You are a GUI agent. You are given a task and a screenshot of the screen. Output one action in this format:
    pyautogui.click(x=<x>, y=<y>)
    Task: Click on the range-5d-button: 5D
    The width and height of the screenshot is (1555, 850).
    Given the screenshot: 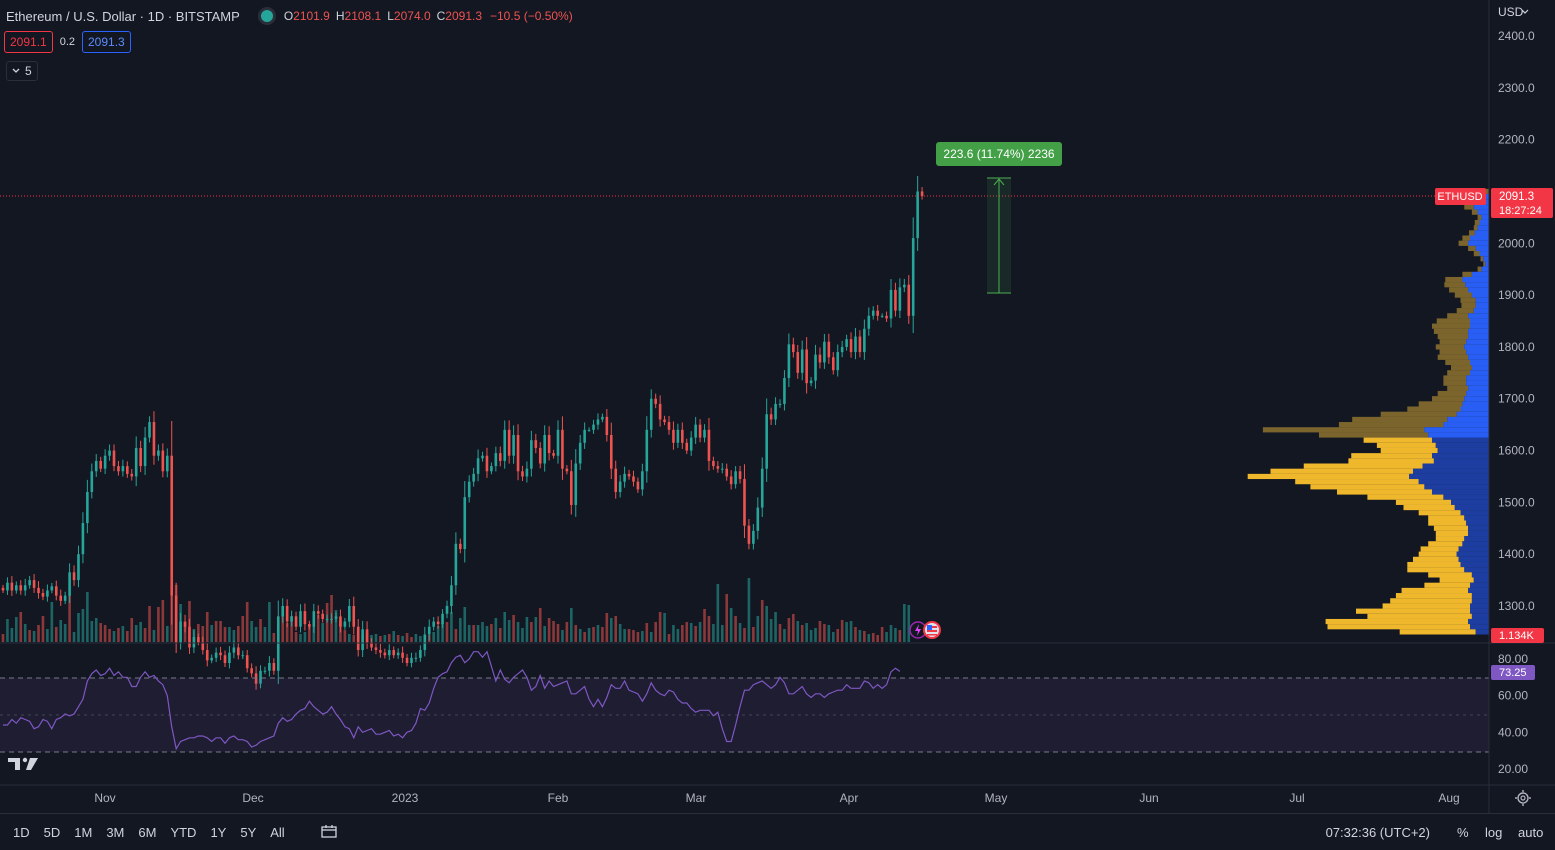 What is the action you would take?
    pyautogui.click(x=52, y=832)
    